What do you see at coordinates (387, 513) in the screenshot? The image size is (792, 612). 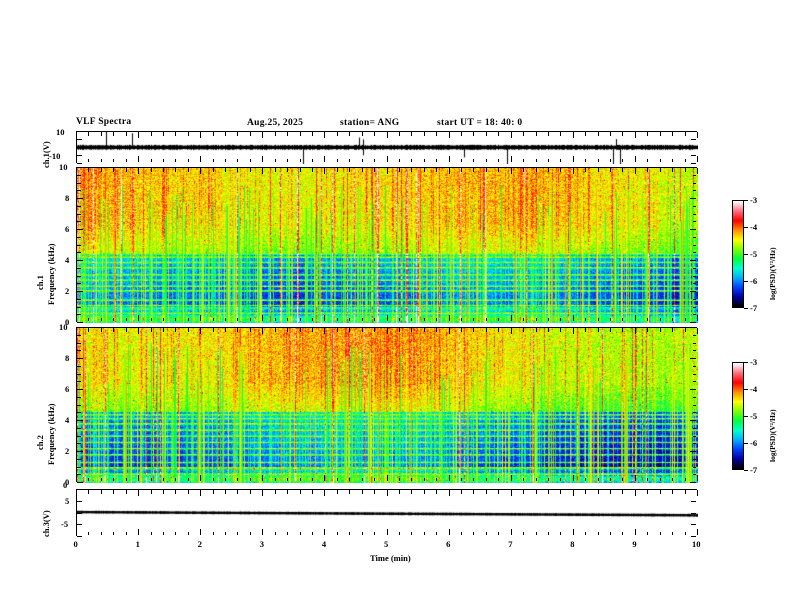 I see `ch3-waveform-panel` at bounding box center [387, 513].